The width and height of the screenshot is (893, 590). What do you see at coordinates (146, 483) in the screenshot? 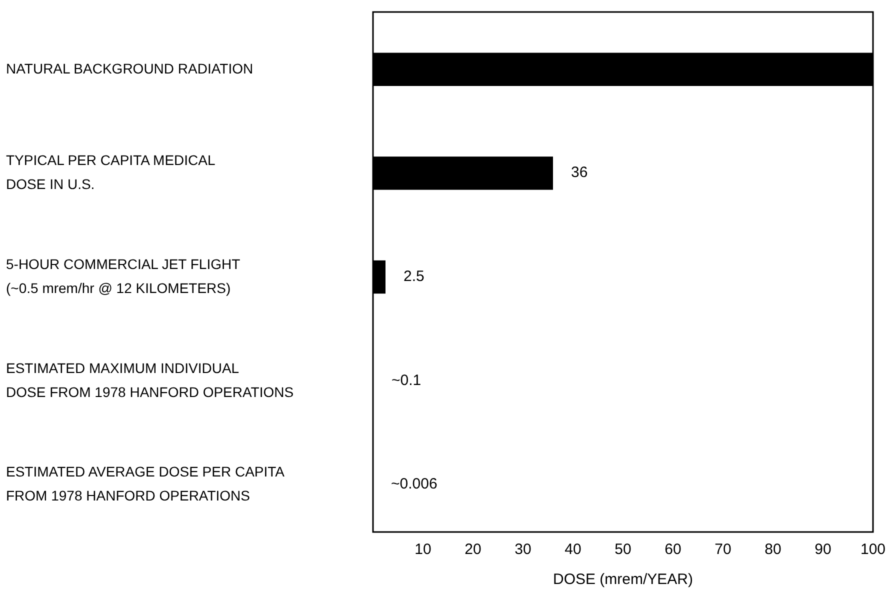
I see `y-tick-label: ESTIMATED AVERAGE DOSE PER CAPITA FROM 1978 HANFORD OPERATIONS` at bounding box center [146, 483].